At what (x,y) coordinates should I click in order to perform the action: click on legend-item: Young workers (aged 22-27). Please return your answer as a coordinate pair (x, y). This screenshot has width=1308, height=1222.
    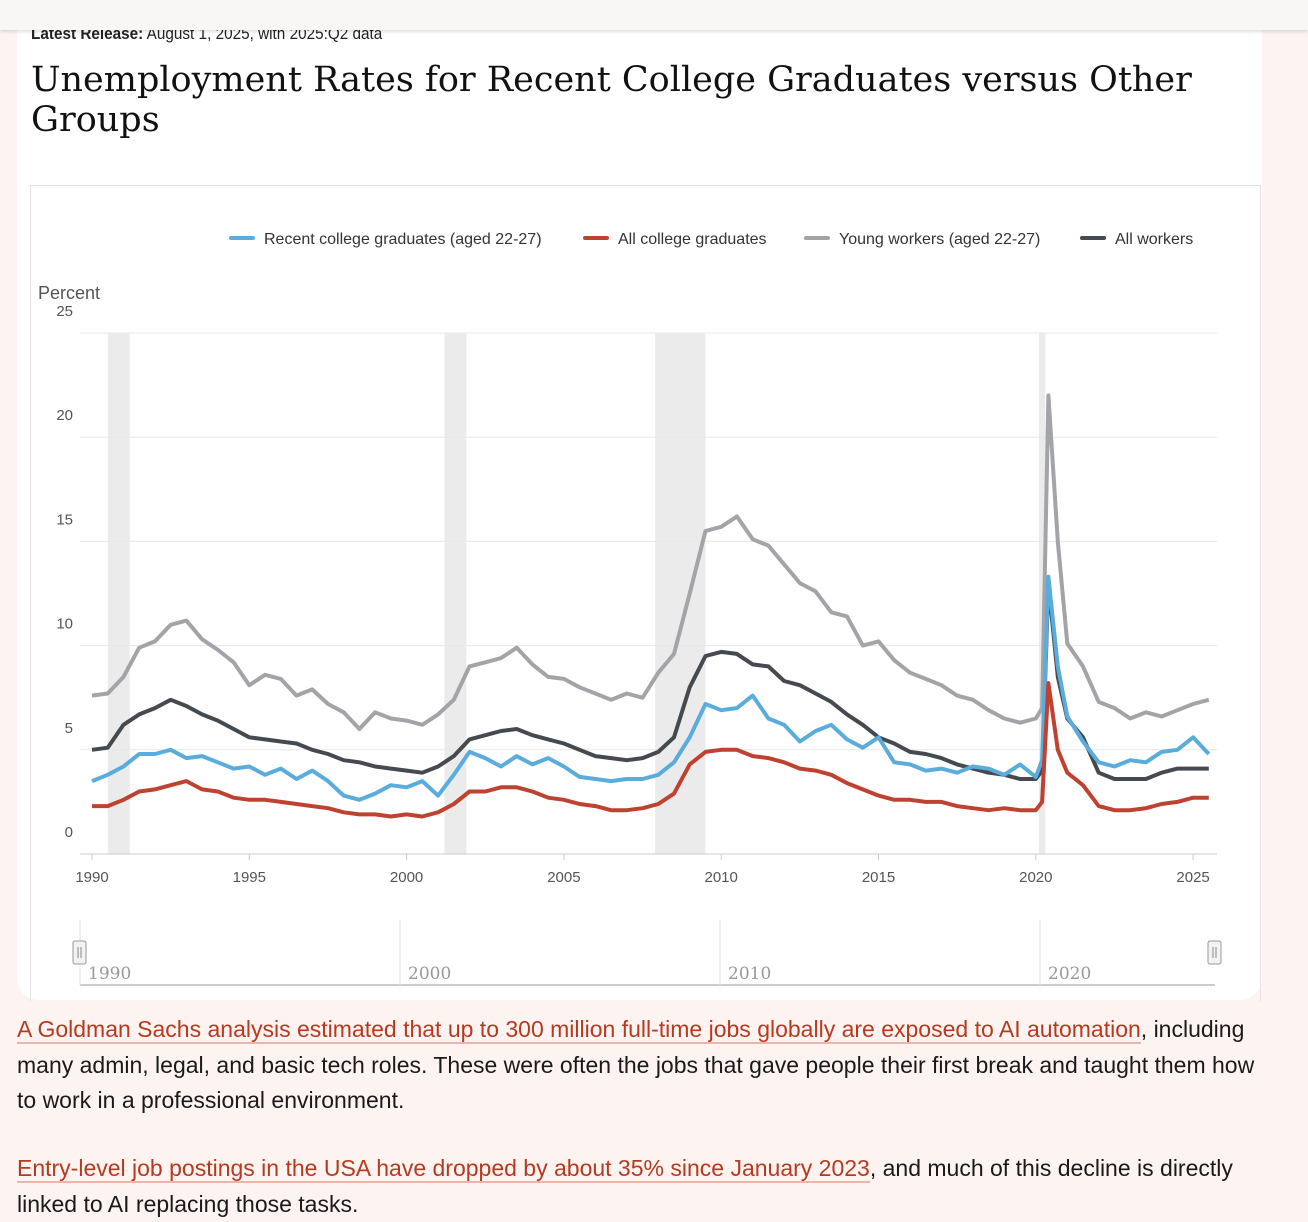
    Looking at the image, I should click on (939, 239).